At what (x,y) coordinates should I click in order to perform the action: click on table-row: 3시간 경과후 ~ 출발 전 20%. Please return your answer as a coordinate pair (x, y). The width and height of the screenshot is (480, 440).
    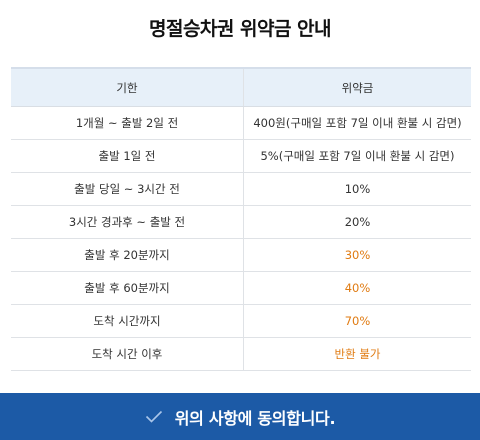
    Looking at the image, I should click on (241, 222).